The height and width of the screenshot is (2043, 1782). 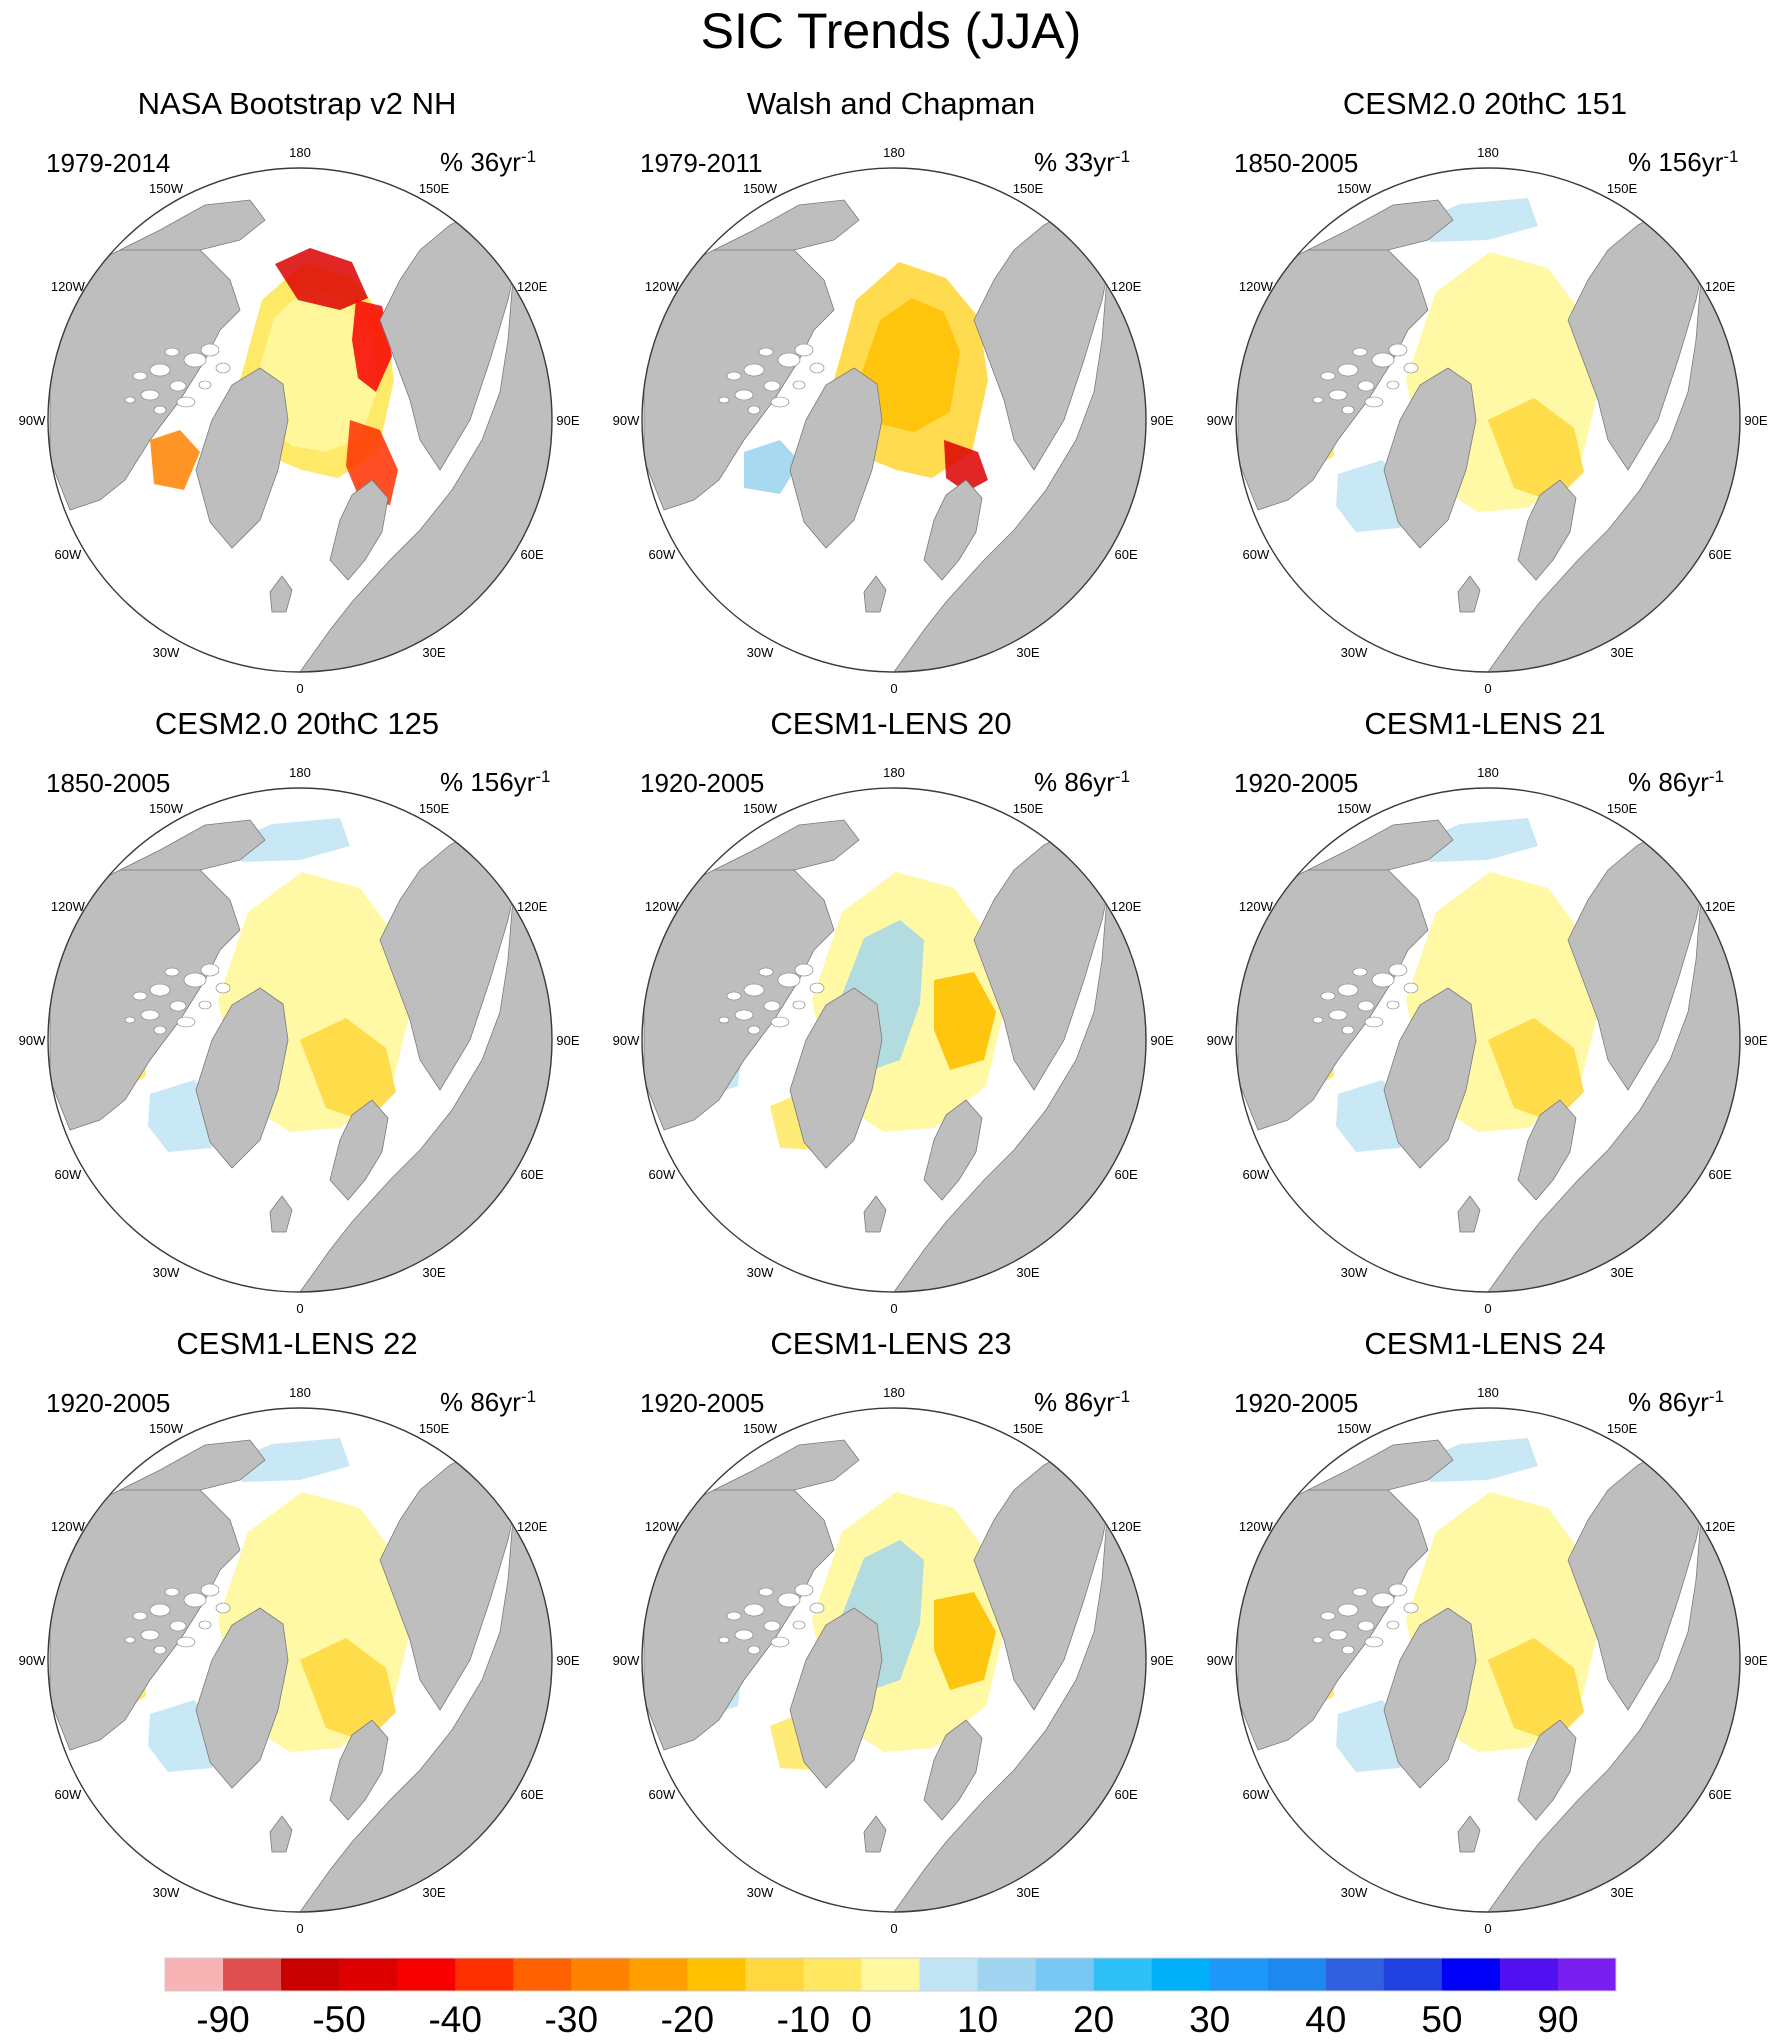 What do you see at coordinates (1126, 1174) in the screenshot?
I see `longitude-label: 60E` at bounding box center [1126, 1174].